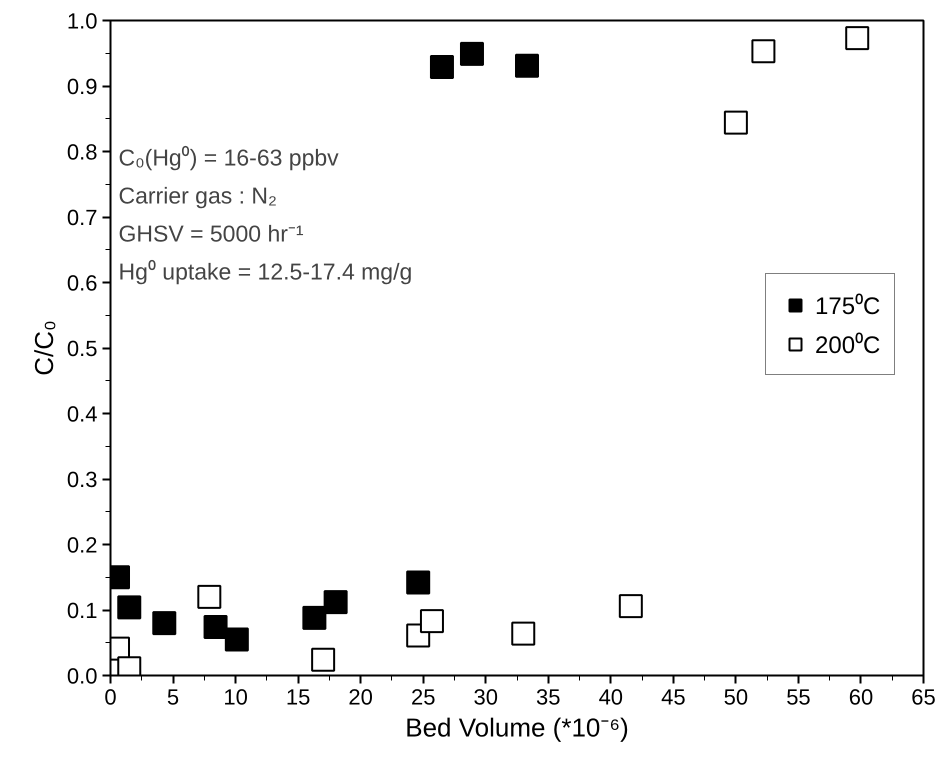 This screenshot has width=943, height=775. What do you see at coordinates (110, 697) in the screenshot?
I see `x-tick-label: 0` at bounding box center [110, 697].